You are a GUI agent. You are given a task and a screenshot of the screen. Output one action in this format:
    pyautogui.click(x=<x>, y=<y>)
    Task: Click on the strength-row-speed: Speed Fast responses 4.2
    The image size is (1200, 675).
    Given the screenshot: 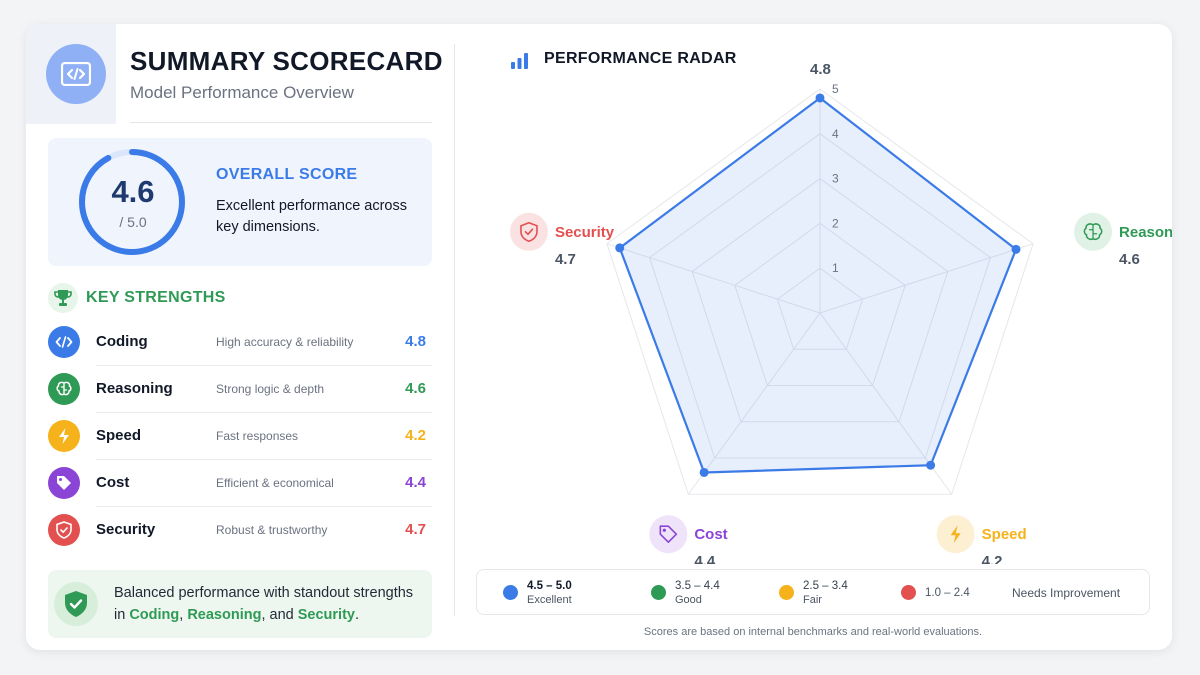 What is the action you would take?
    pyautogui.click(x=240, y=437)
    